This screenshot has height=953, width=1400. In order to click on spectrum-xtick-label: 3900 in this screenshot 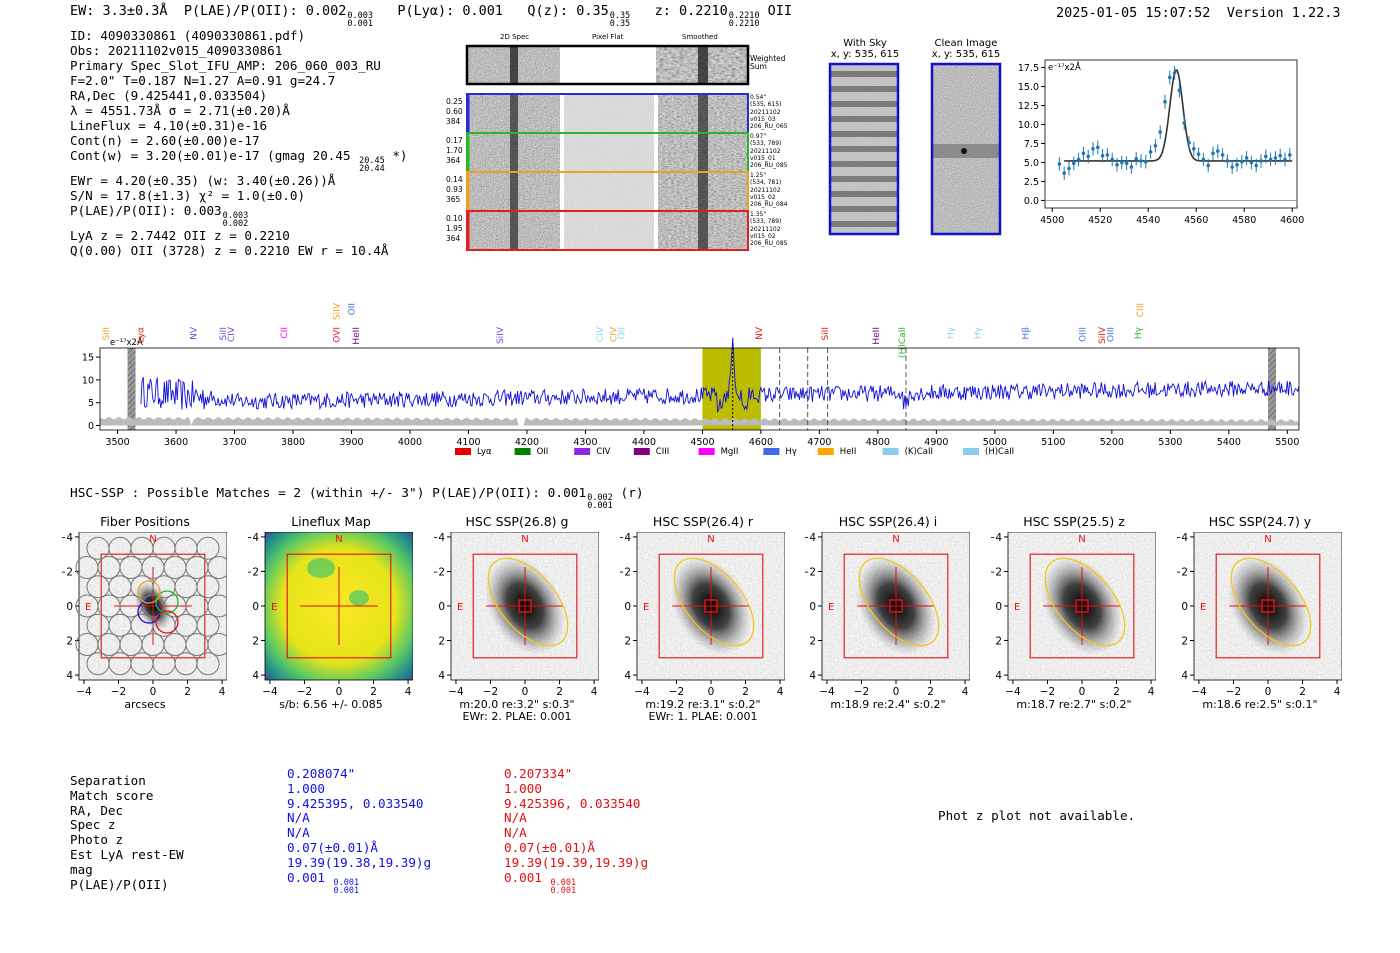, I will do `click(351, 442)`.